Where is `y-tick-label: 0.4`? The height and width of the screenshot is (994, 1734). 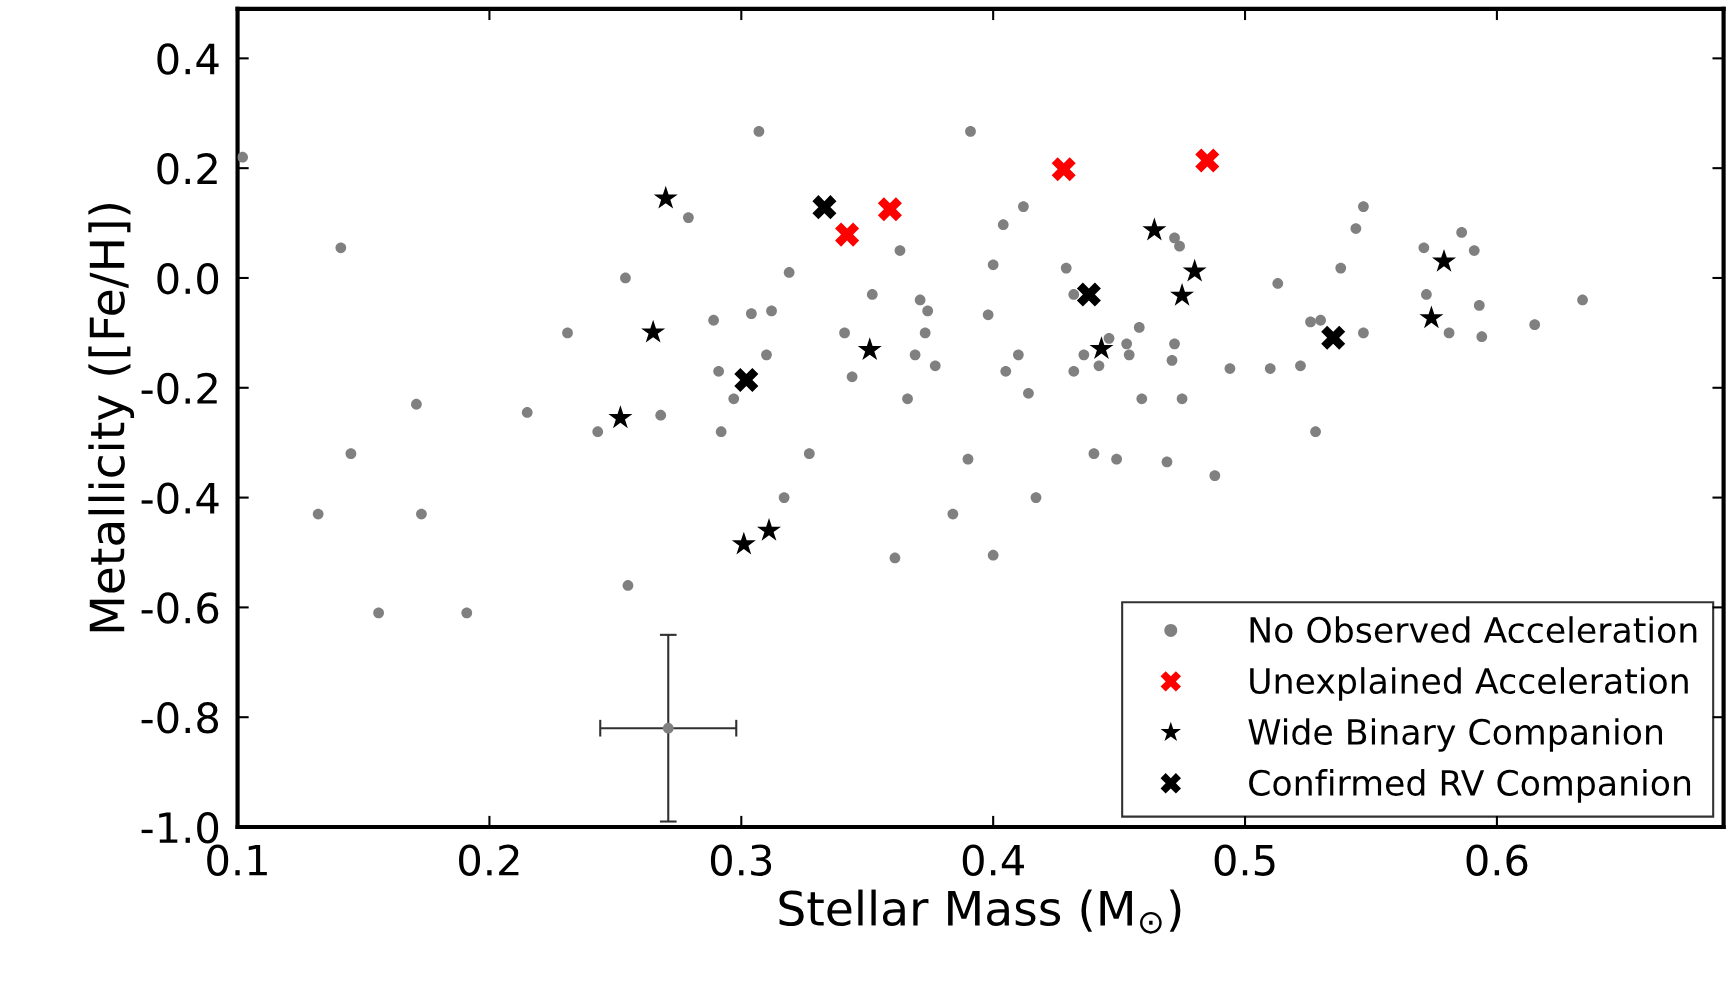
y-tick-label: 0.4 is located at coordinates (188, 59).